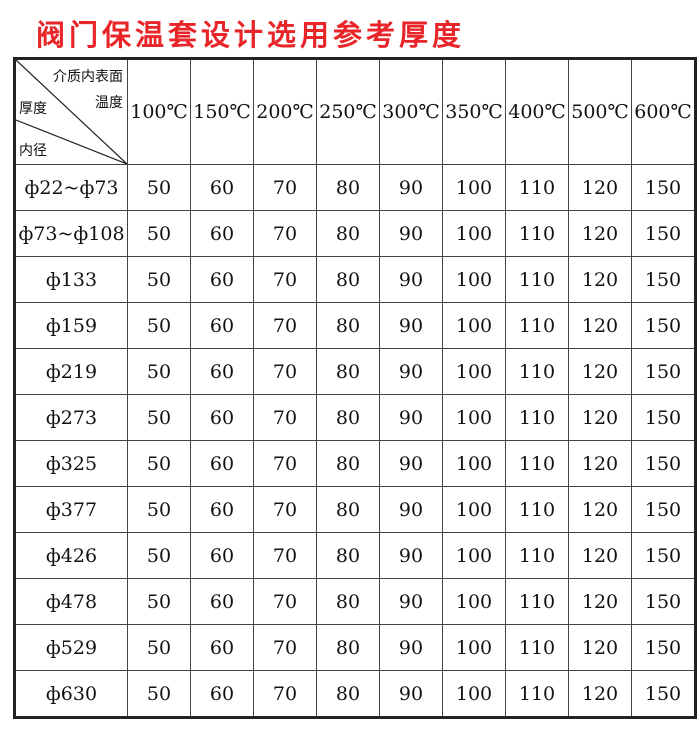 Image resolution: width=700 pixels, height=751 pixels. I want to click on row-label: ф273, so click(71, 417).